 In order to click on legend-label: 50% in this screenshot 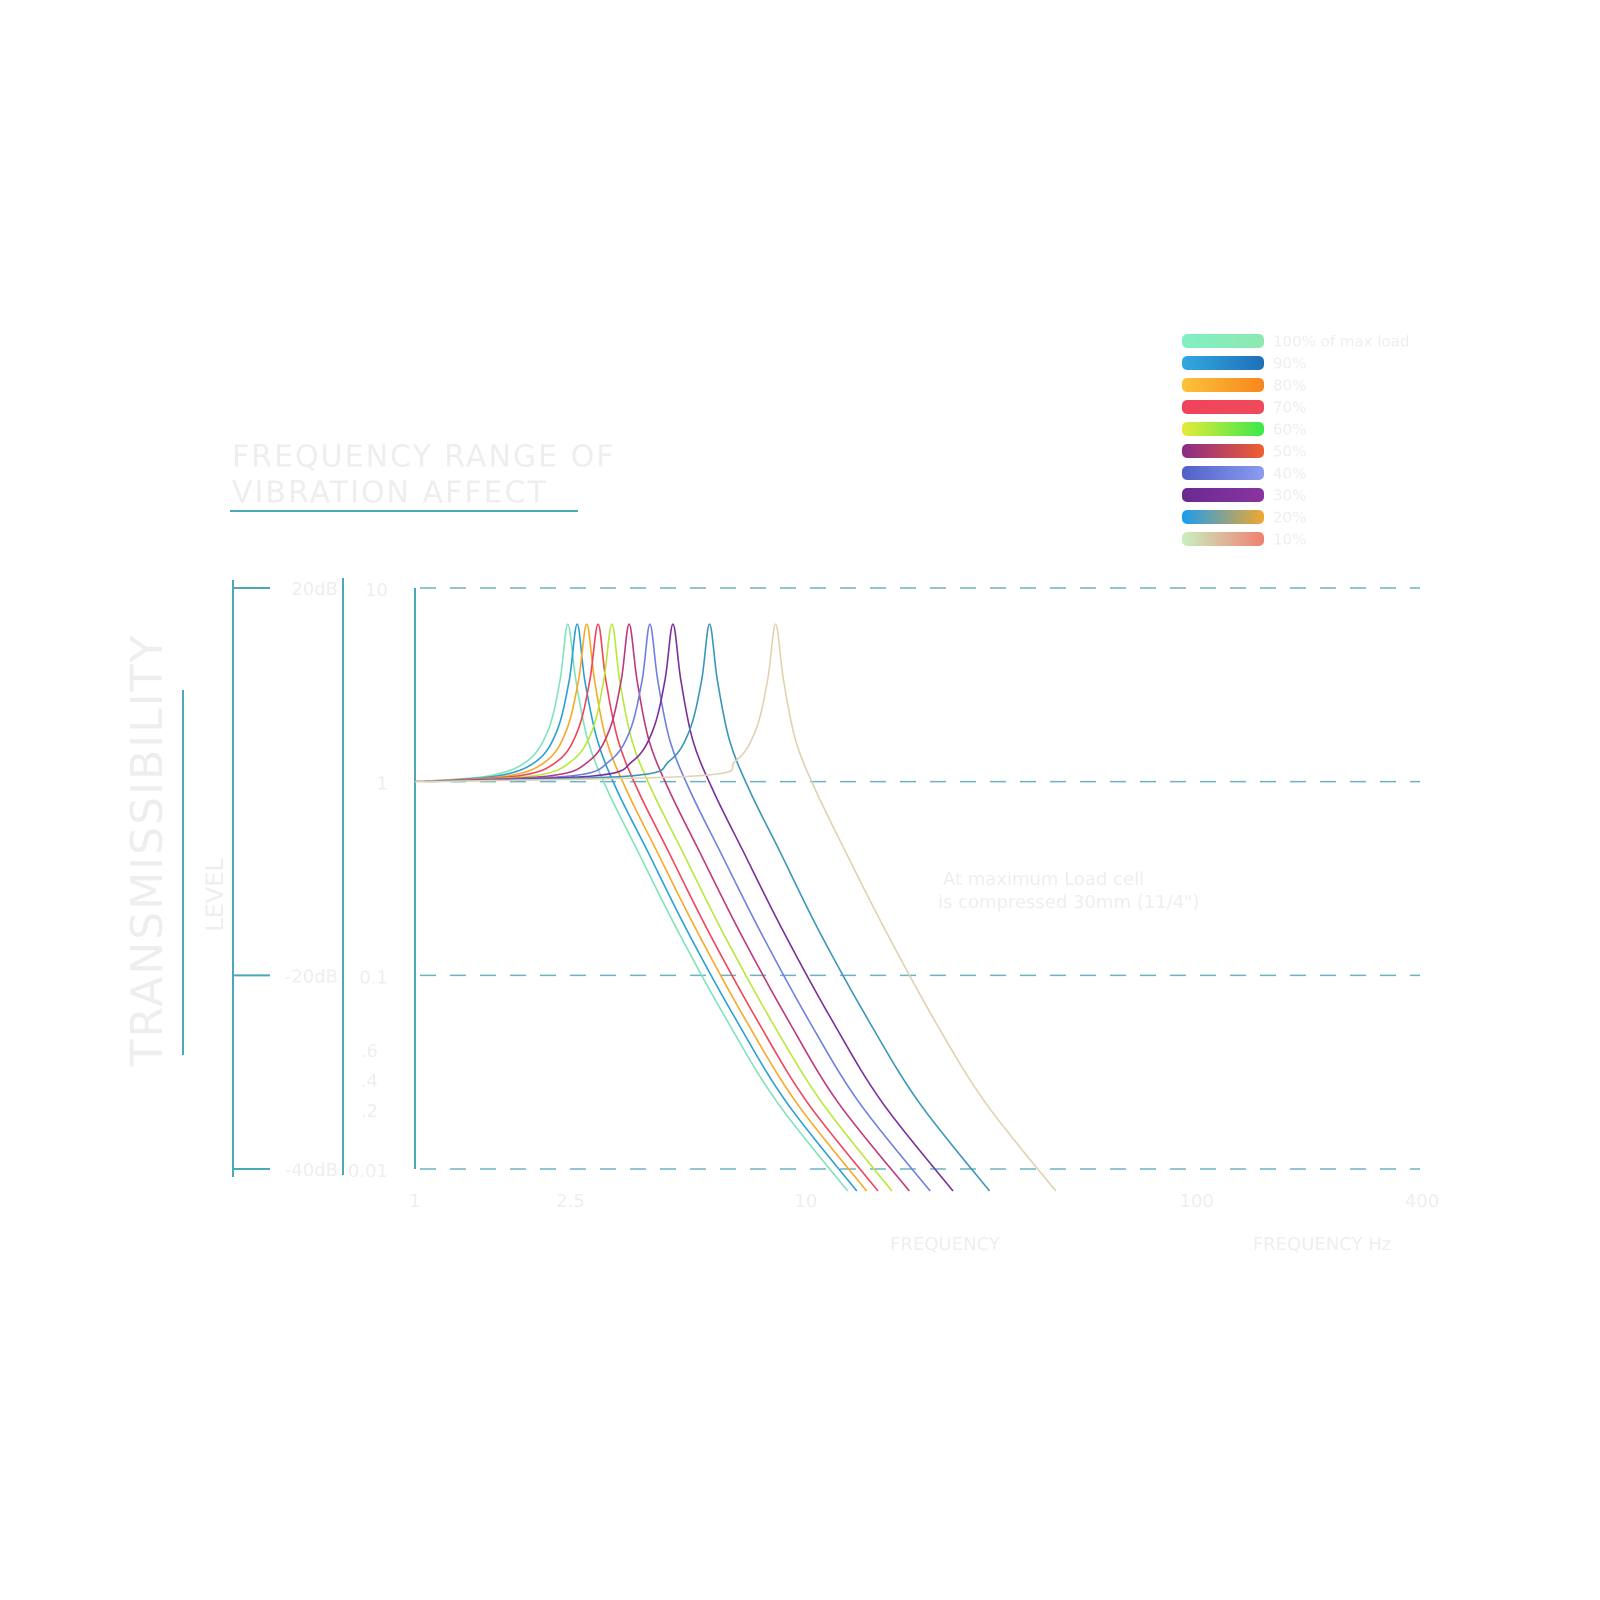, I will do `click(1289, 452)`.